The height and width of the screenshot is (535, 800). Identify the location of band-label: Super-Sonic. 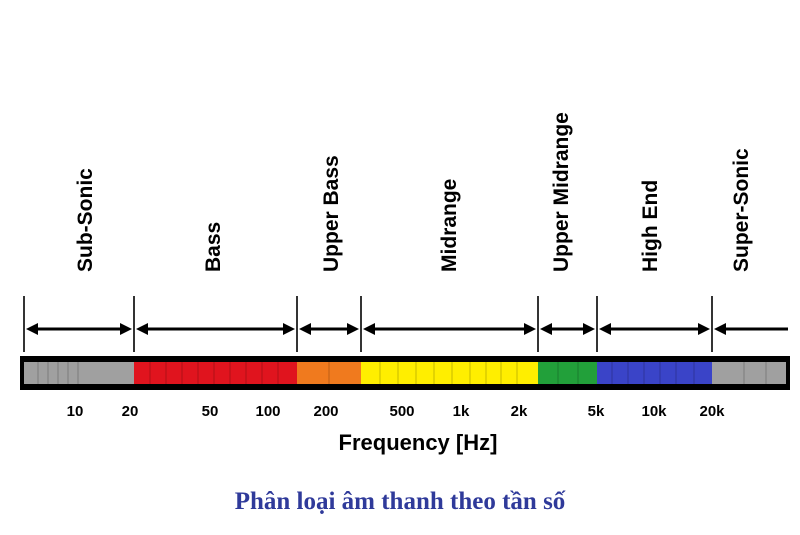
(741, 210).